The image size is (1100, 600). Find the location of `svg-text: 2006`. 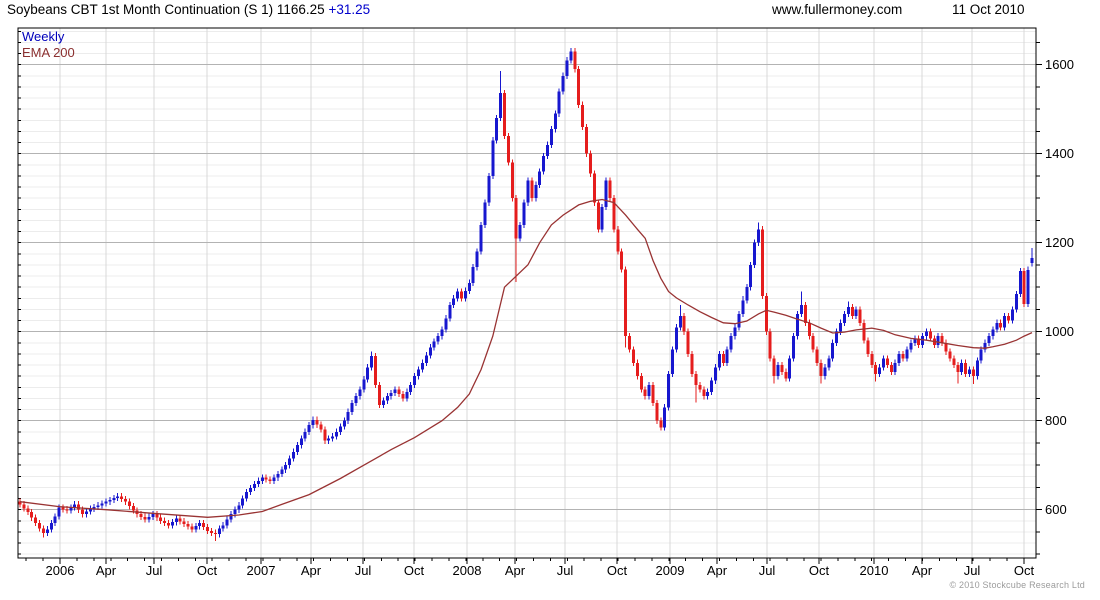

svg-text: 2006 is located at coordinates (60, 570).